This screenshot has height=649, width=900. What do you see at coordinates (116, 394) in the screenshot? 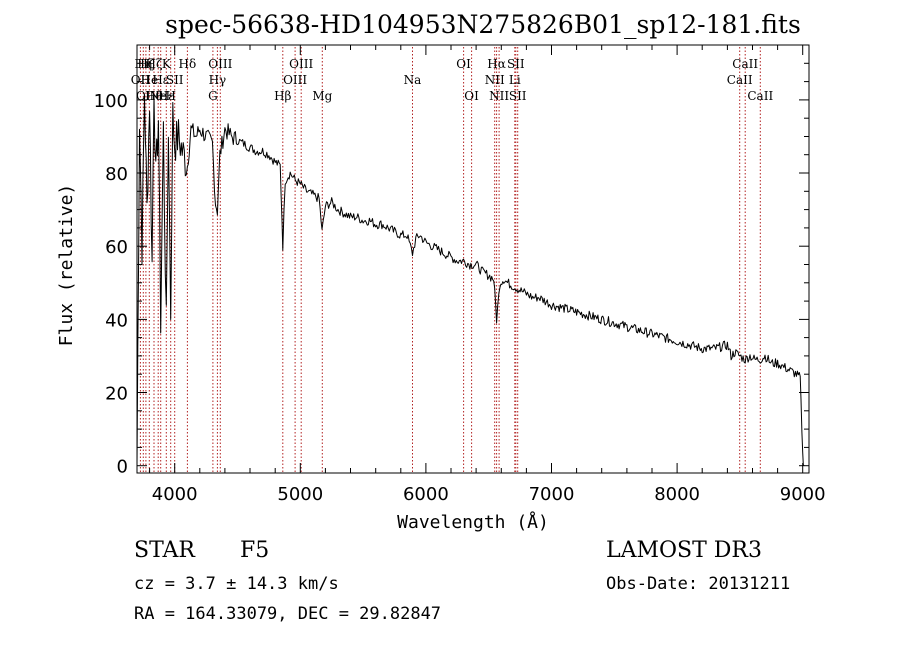
I see `y-tick-label: 20` at bounding box center [116, 394].